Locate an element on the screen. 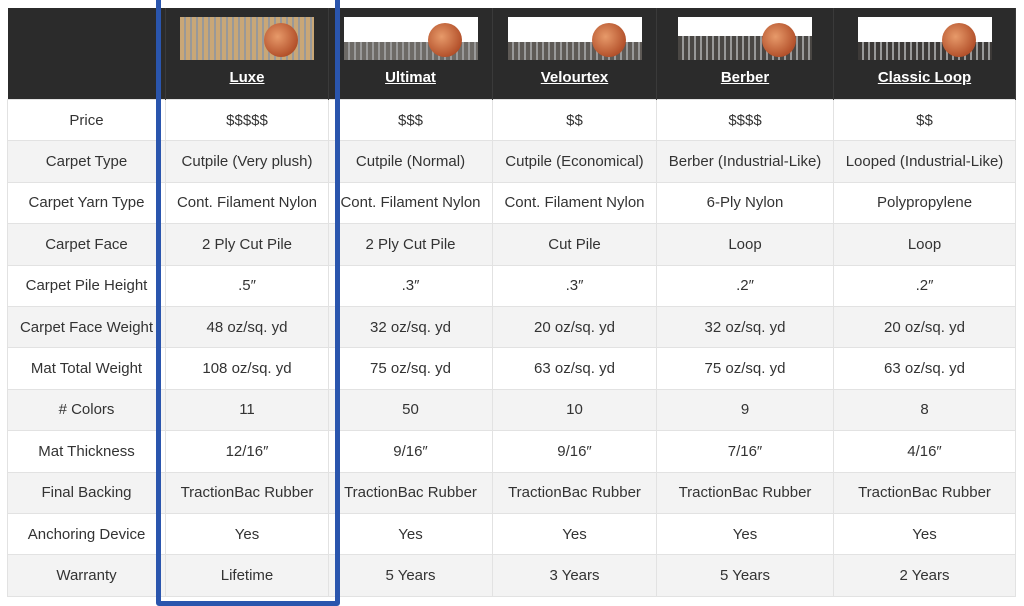 The image size is (1024, 606). header-empty-cell is located at coordinates (86, 54).